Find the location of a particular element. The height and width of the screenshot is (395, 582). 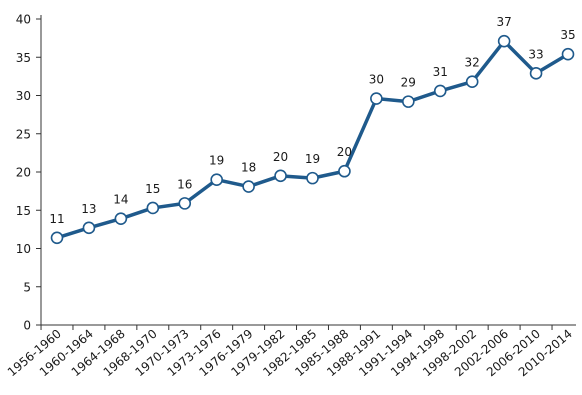

data-label: 37 is located at coordinates (503, 22).